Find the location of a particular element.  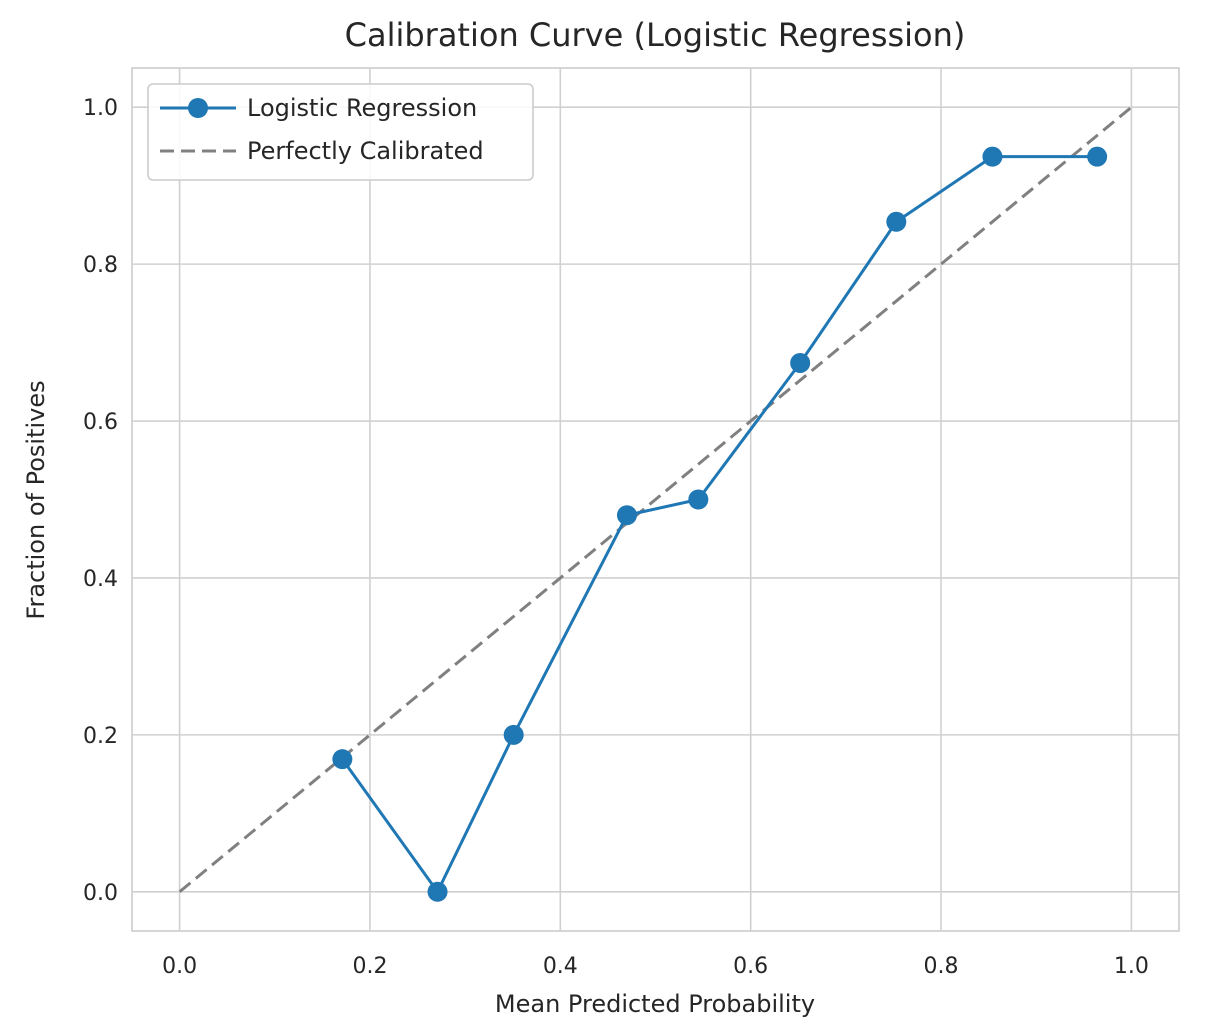

legend-label-perfectly-calibrated: Perfectly Calibrated is located at coordinates (365, 151).